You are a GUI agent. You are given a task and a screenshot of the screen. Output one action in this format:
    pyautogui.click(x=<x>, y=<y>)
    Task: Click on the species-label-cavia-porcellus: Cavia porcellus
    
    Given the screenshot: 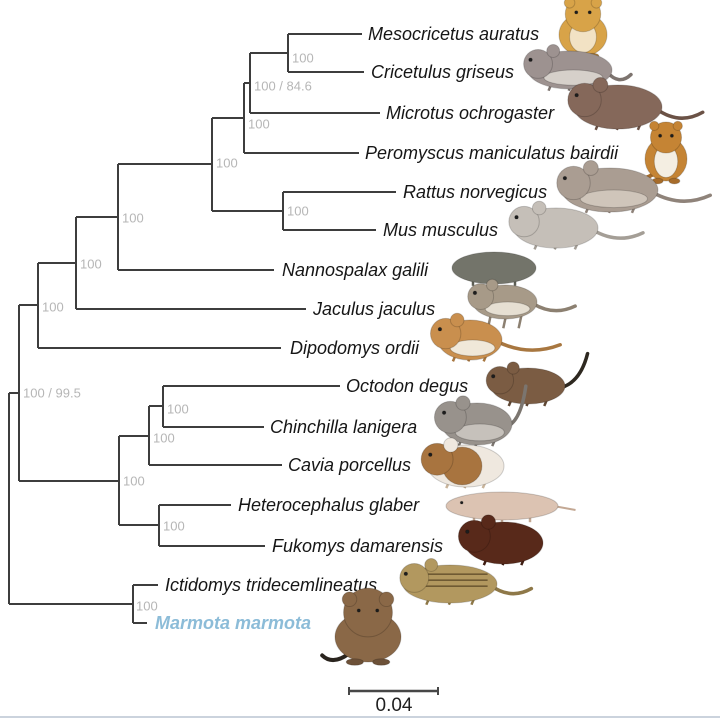 What is the action you would take?
    pyautogui.click(x=349, y=465)
    